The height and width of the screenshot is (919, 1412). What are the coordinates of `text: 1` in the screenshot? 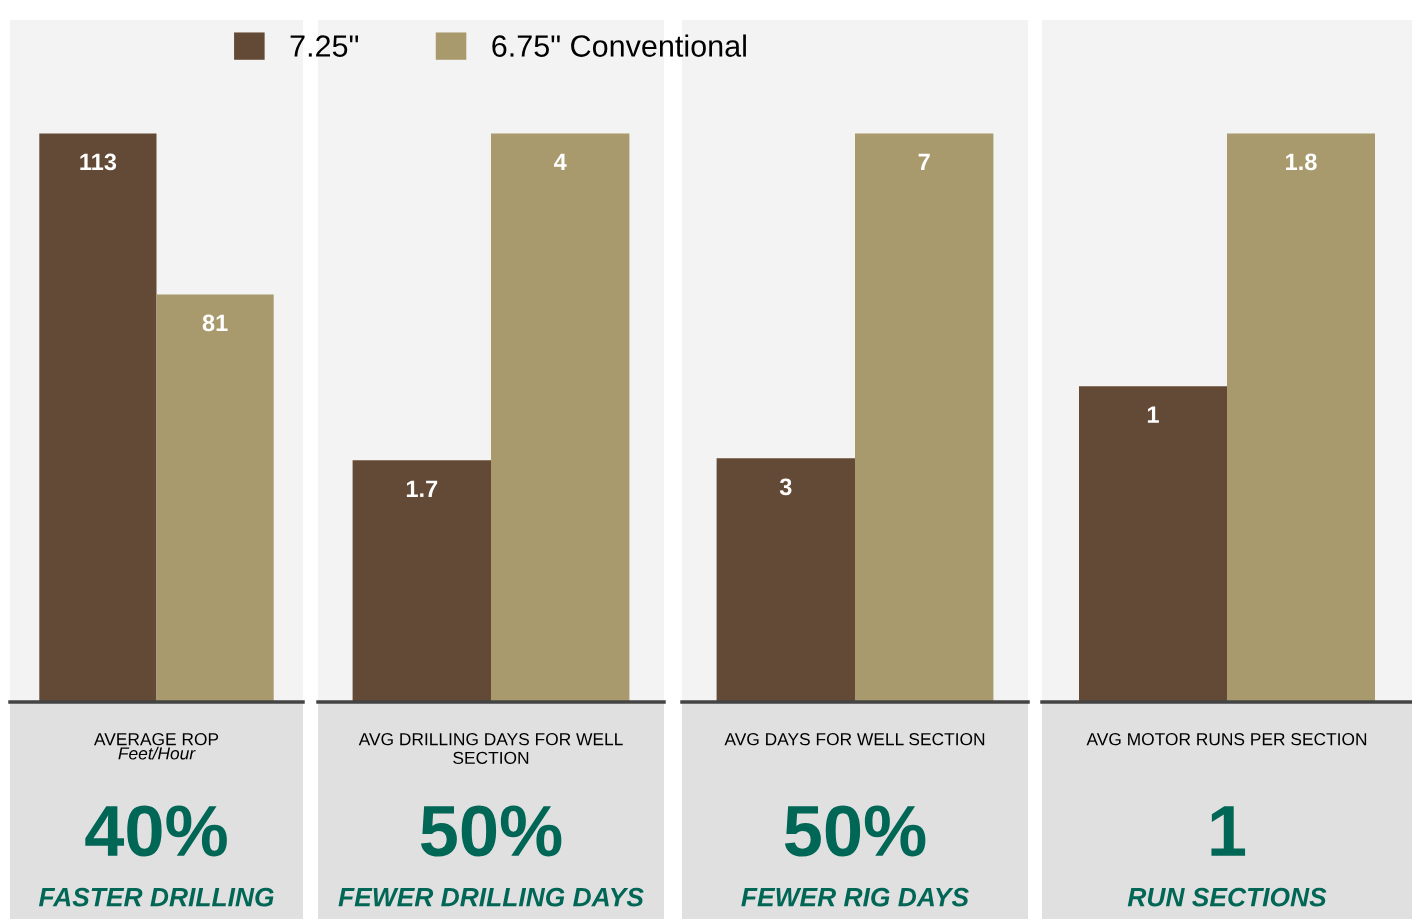 It's located at (1228, 831).